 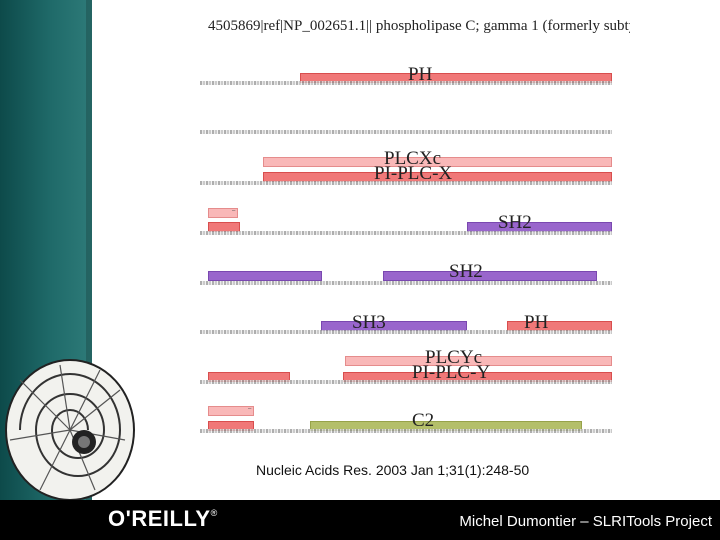 What do you see at coordinates (420, 74) in the screenshot?
I see `ph-label-1: PH` at bounding box center [420, 74].